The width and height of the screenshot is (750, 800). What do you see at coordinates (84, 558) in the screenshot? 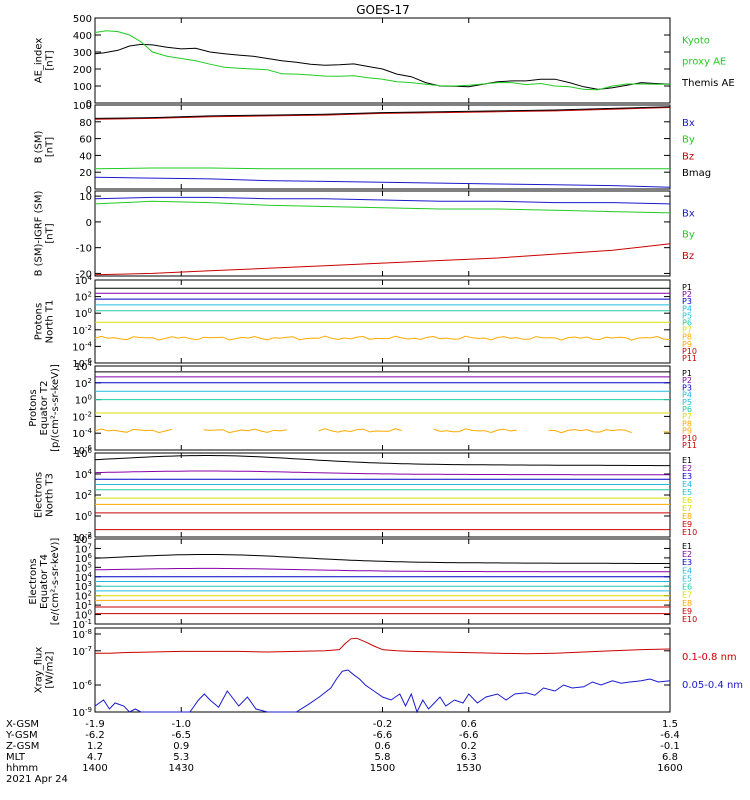
I see `y-tick-label: 10⁶` at bounding box center [84, 558].